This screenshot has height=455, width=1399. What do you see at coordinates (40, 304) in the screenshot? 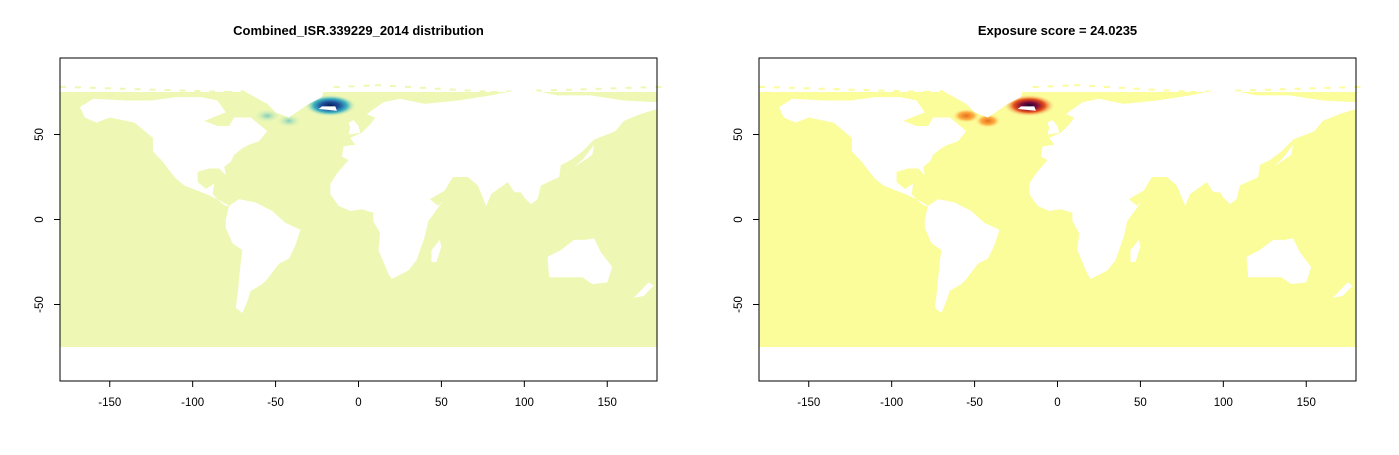
I see `y-tick-label: -50` at bounding box center [40, 304].